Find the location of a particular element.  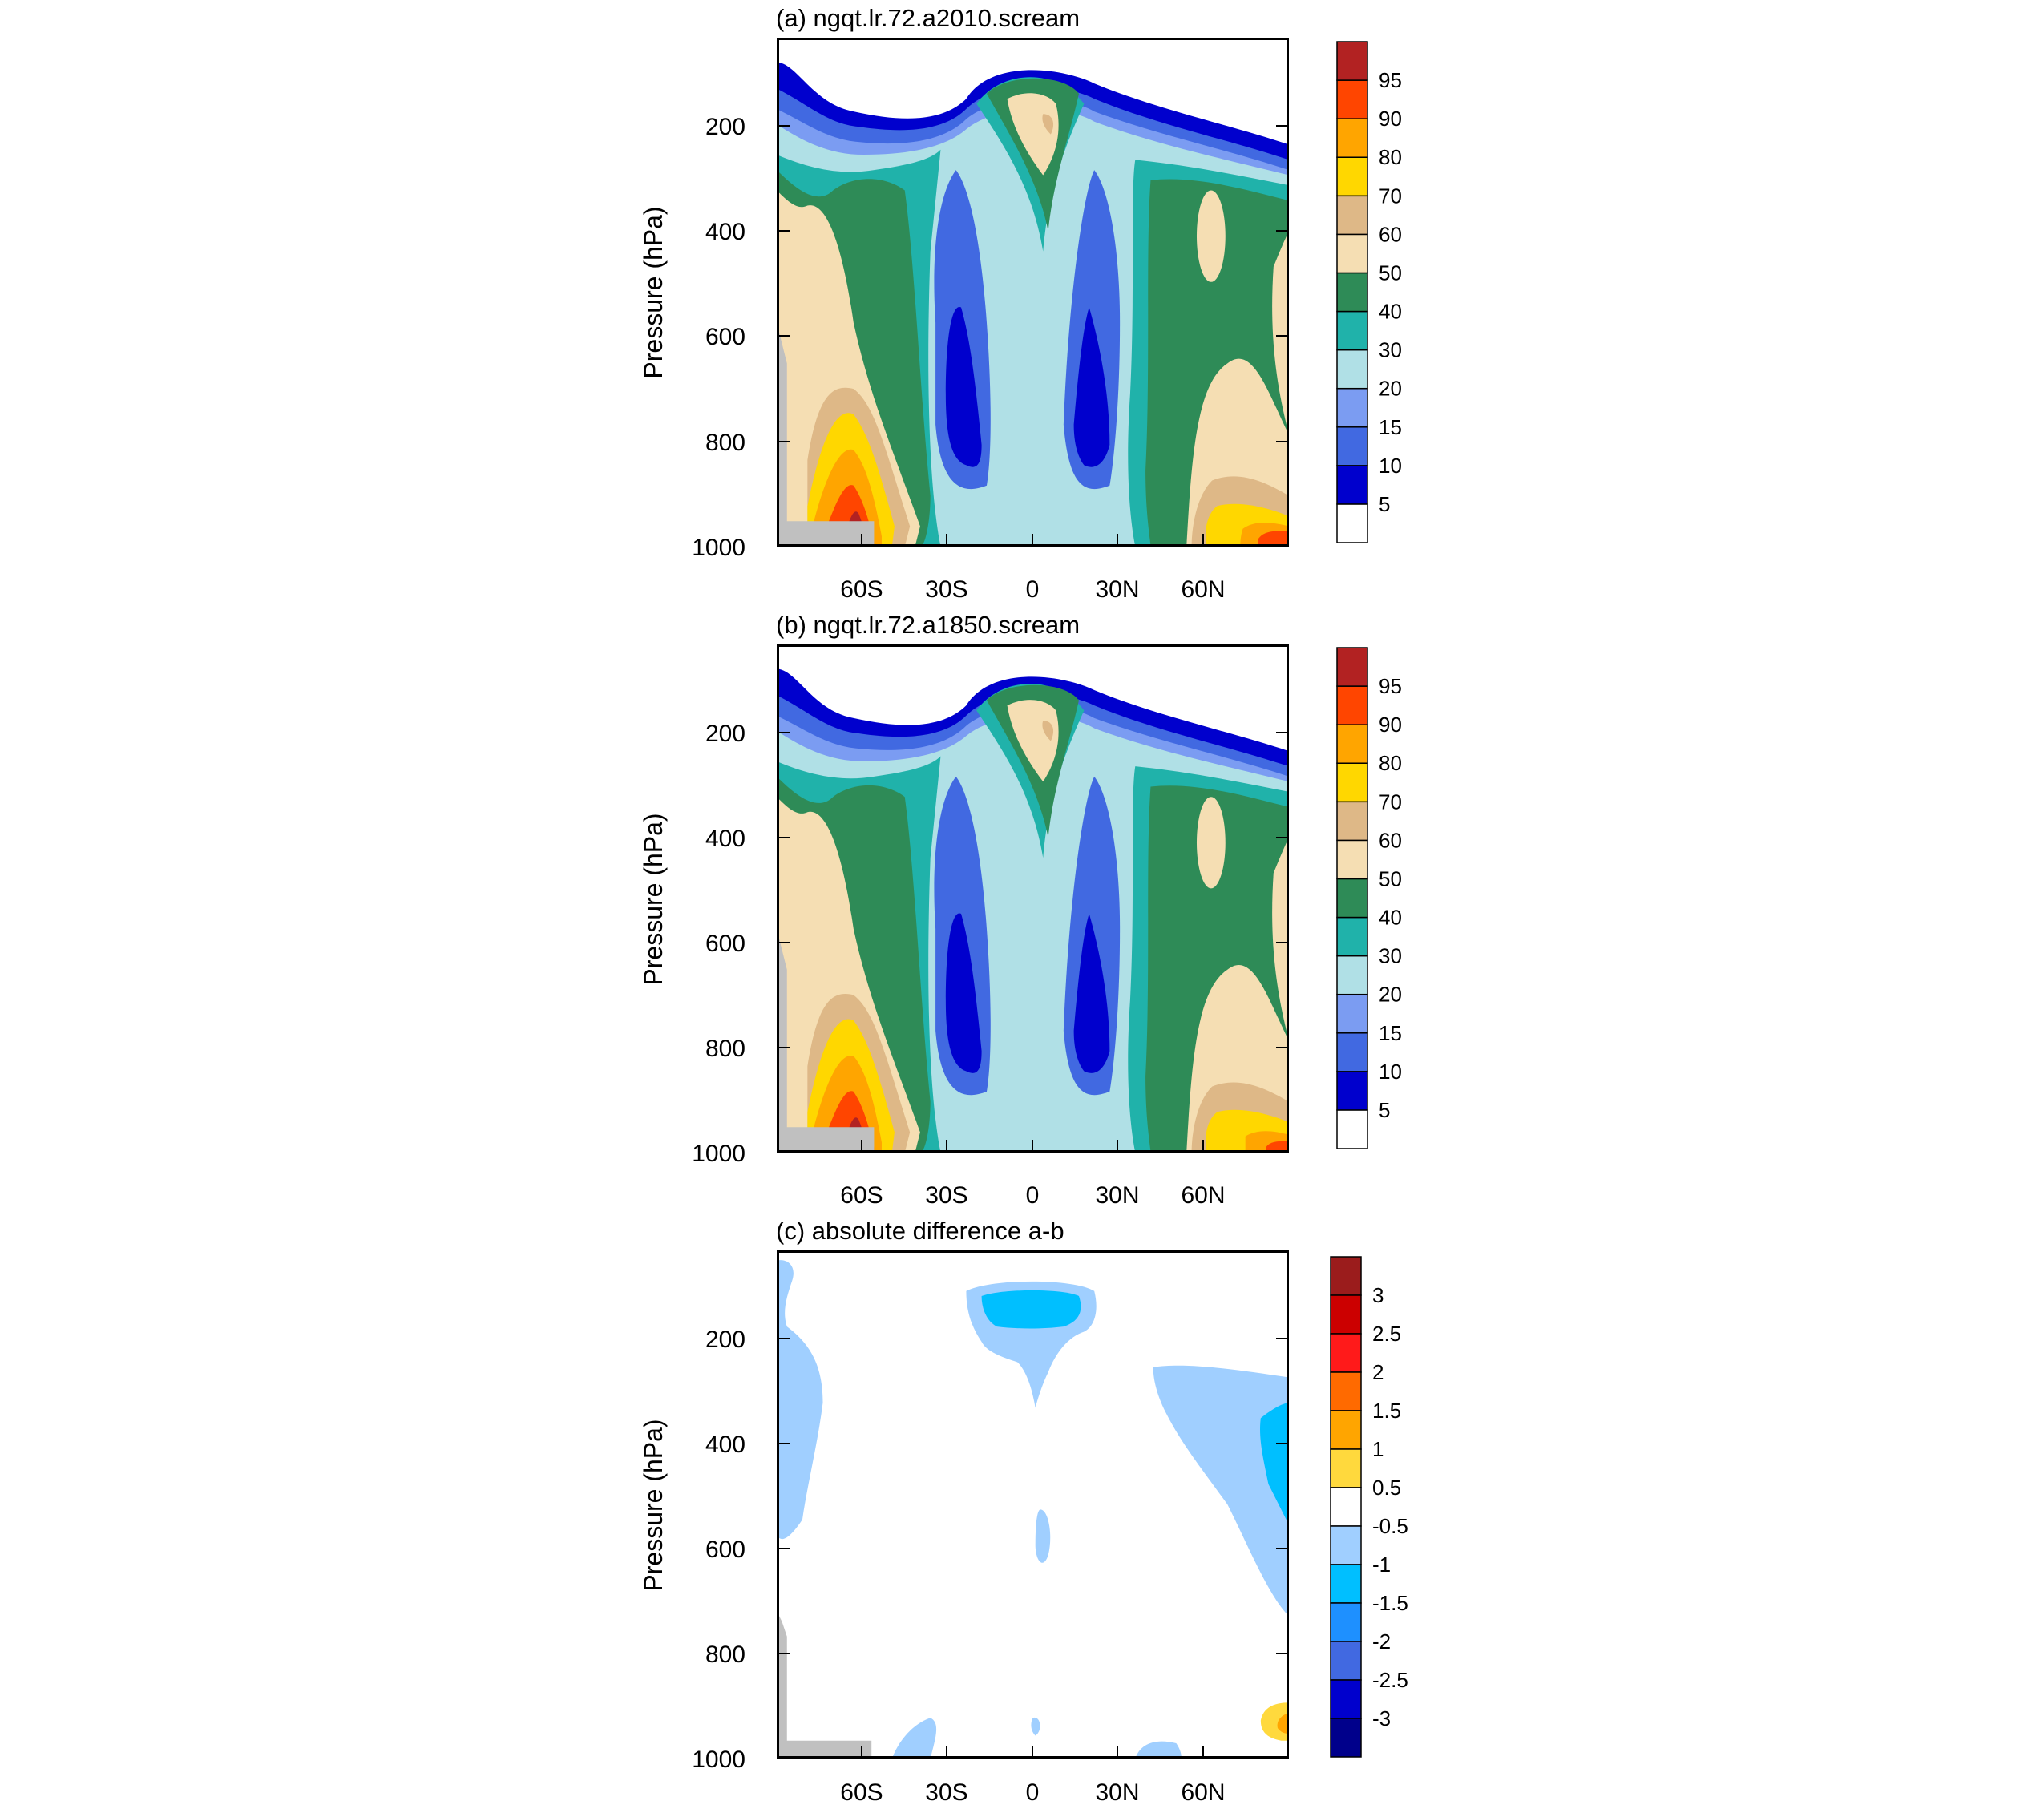

panel-a-yticks: 200 400 600 800 1000 is located at coordinates (718, 337).